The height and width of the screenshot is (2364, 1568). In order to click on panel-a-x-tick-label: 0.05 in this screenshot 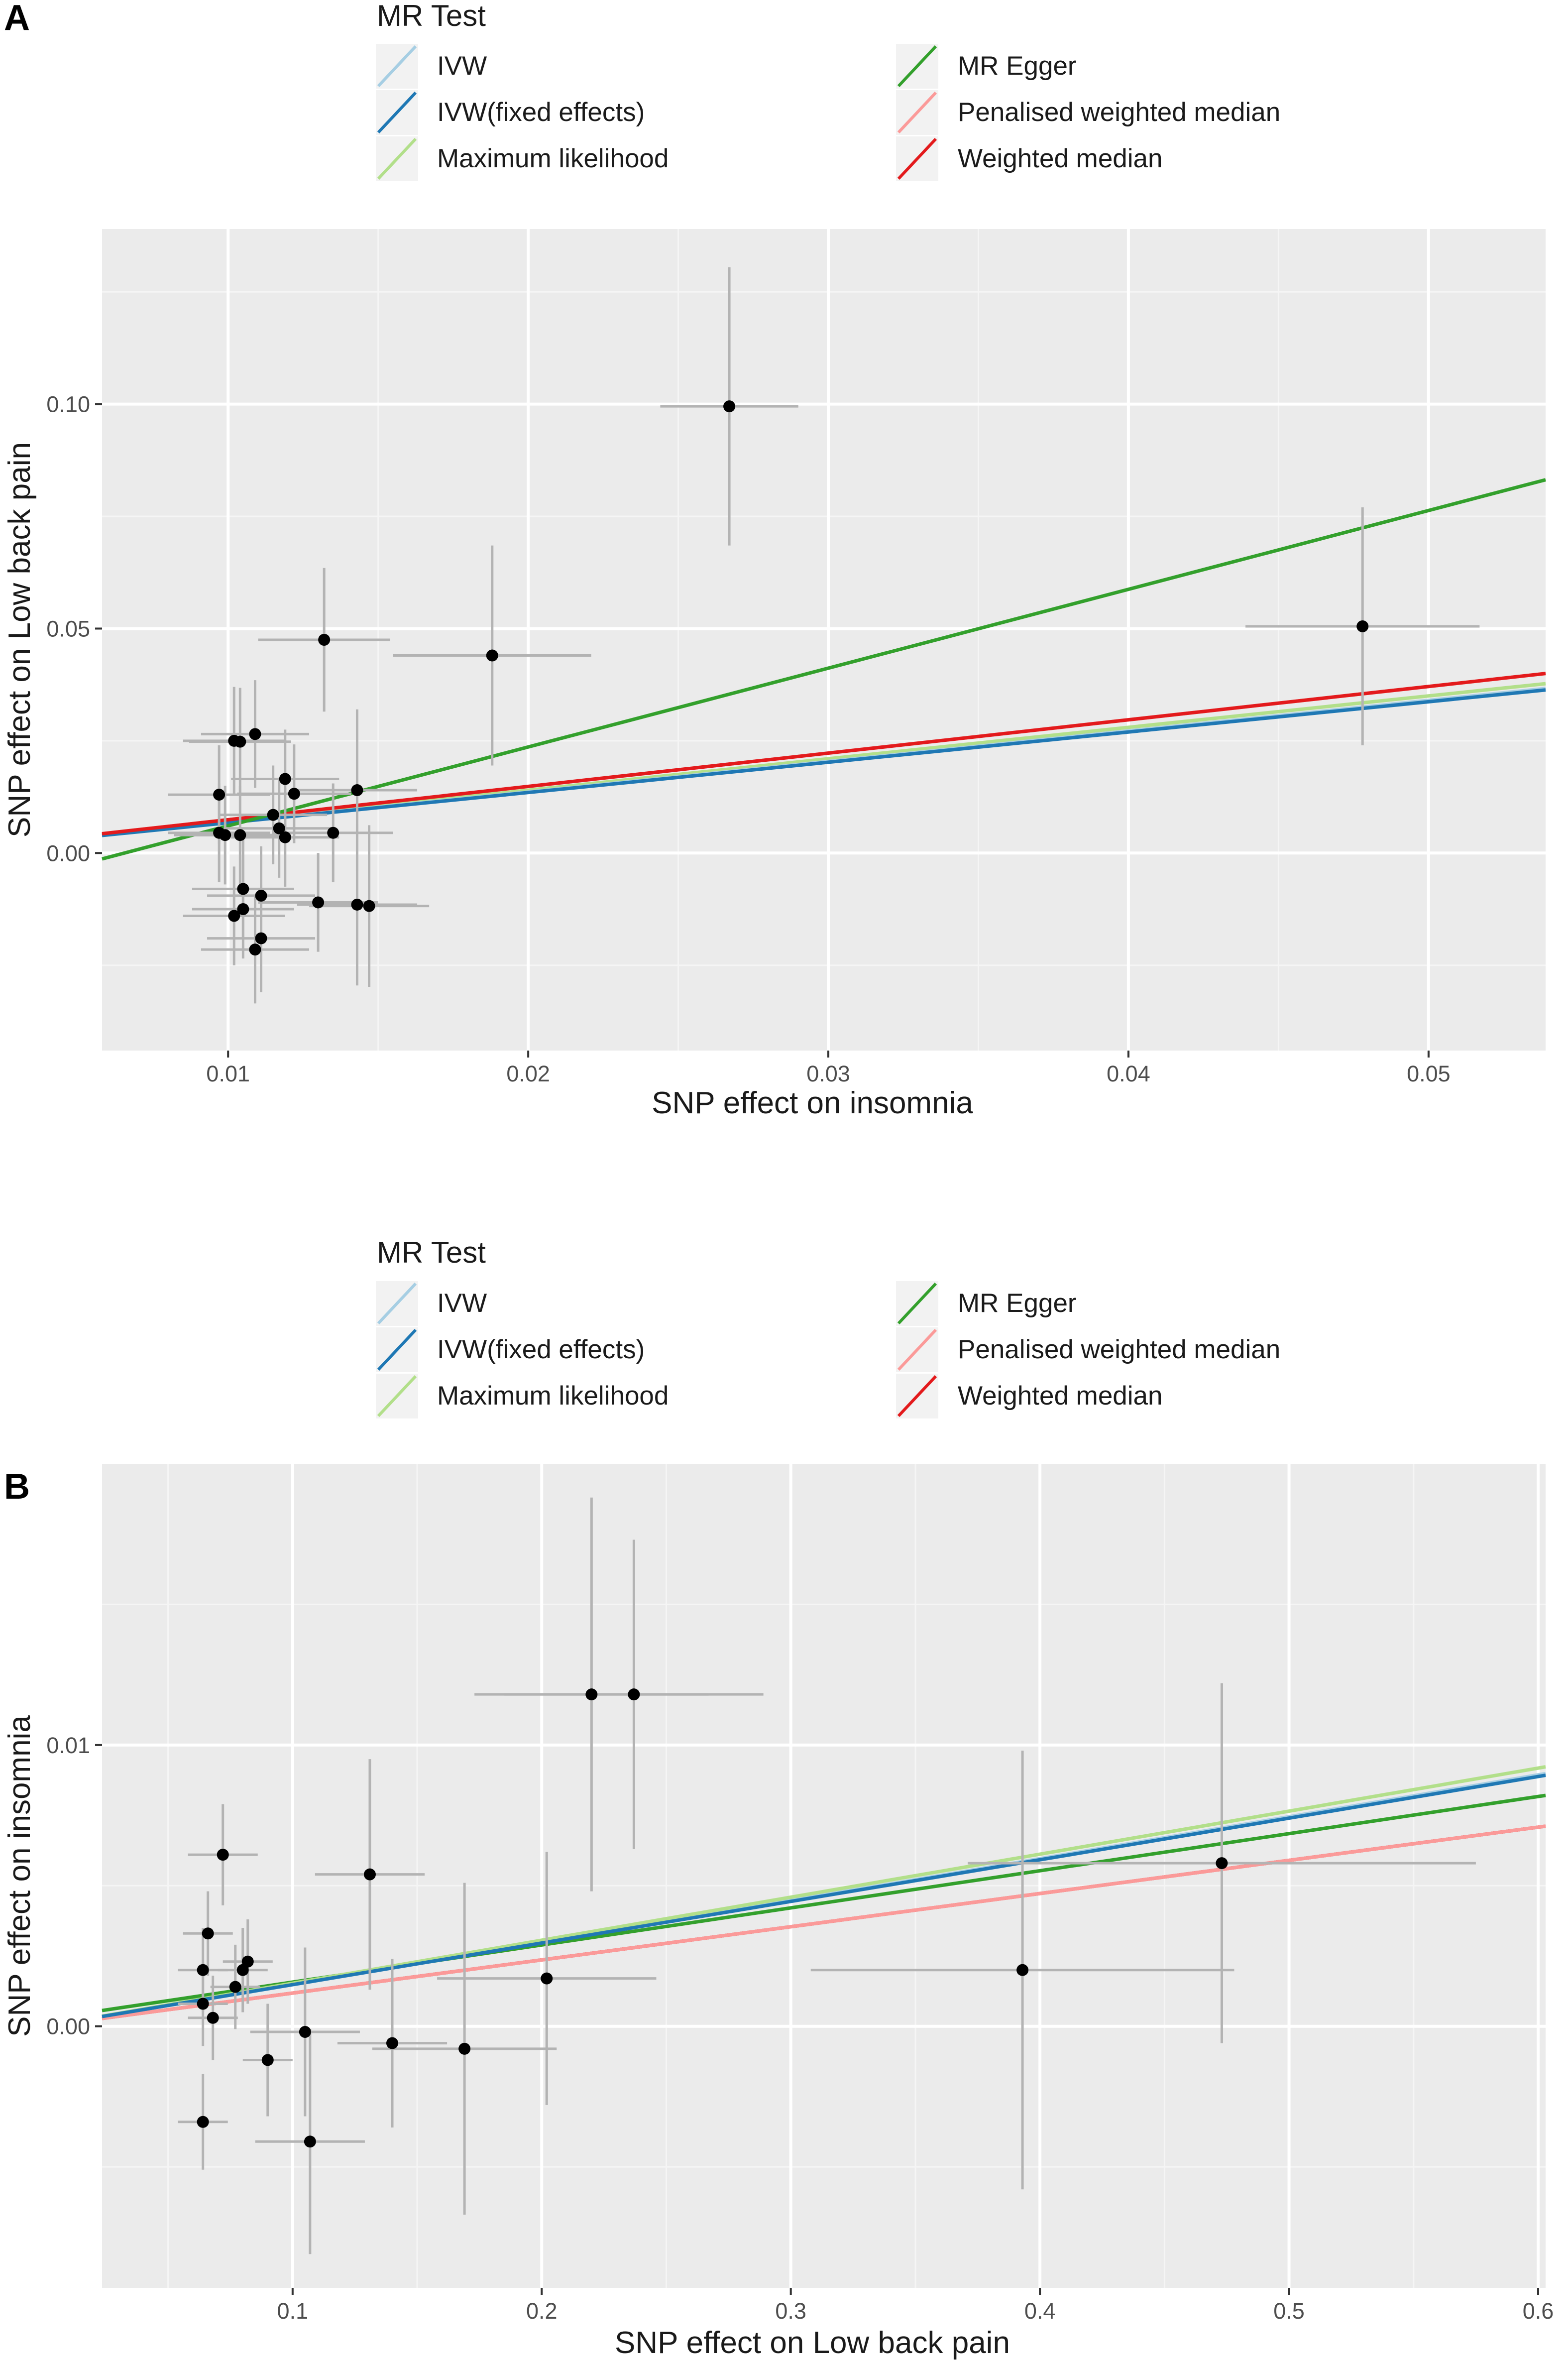, I will do `click(1429, 1074)`.